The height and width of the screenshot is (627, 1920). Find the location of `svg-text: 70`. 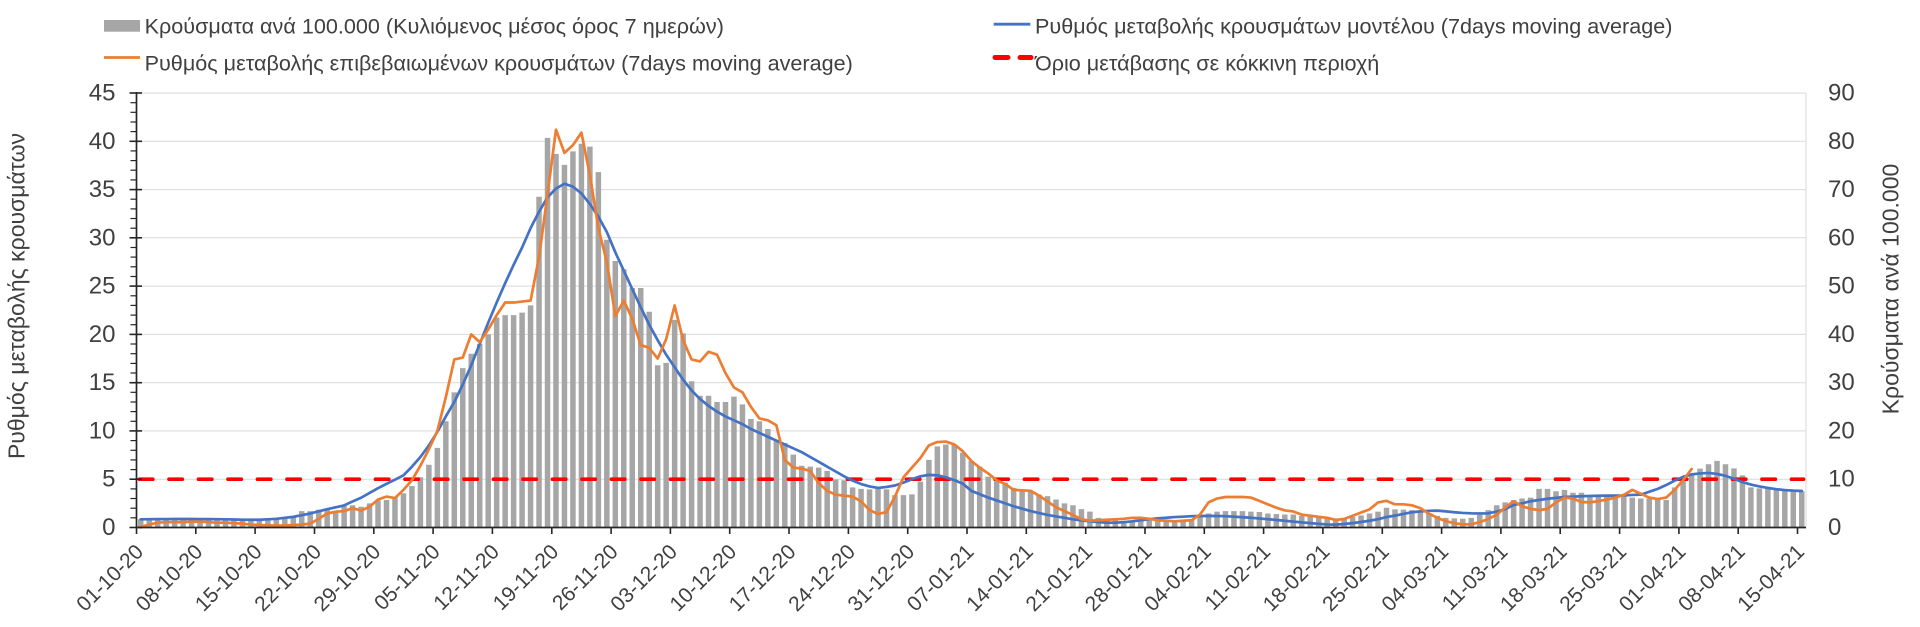

svg-text: 70 is located at coordinates (1841, 189).